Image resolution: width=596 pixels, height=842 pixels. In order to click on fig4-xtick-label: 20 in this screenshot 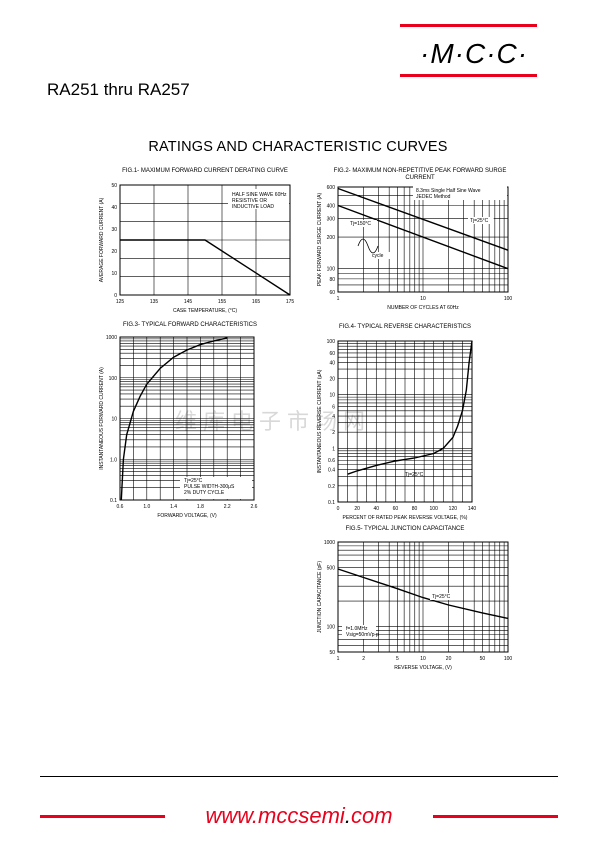, I will do `click(357, 509)`.